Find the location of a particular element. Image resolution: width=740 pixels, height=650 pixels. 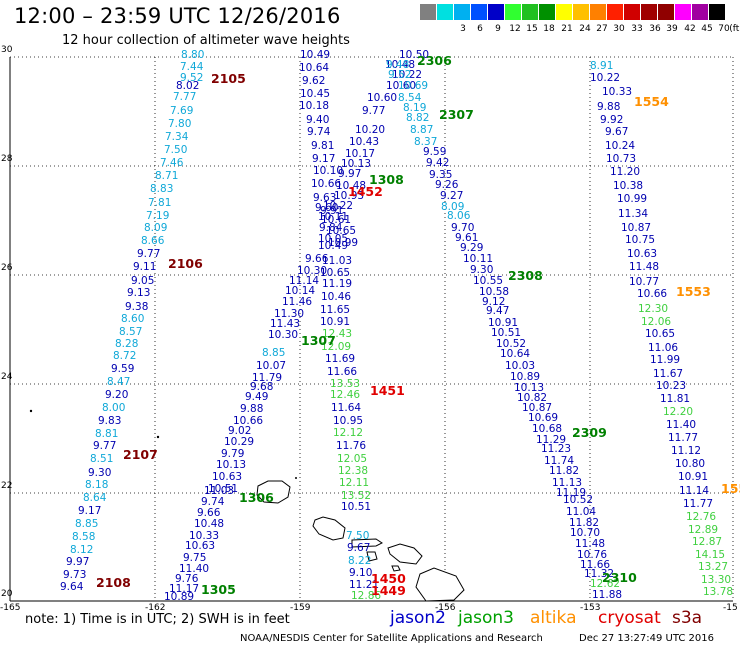

swh-reading: 10.77 is located at coordinates (644, 282).